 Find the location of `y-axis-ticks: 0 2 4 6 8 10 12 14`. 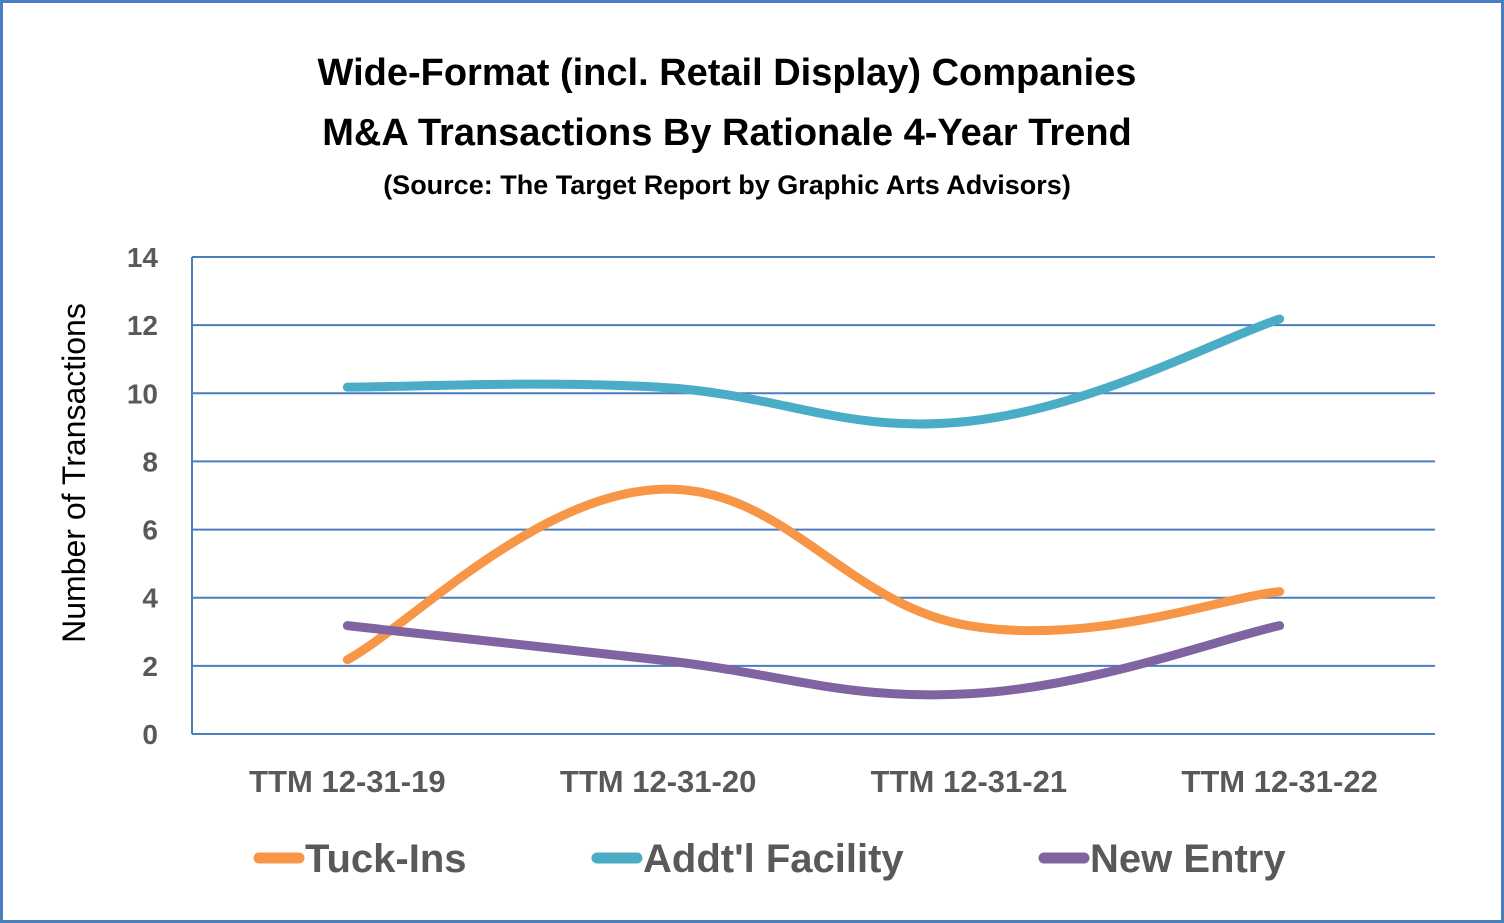

y-axis-ticks: 0 2 4 6 8 10 12 14 is located at coordinates (143, 496).